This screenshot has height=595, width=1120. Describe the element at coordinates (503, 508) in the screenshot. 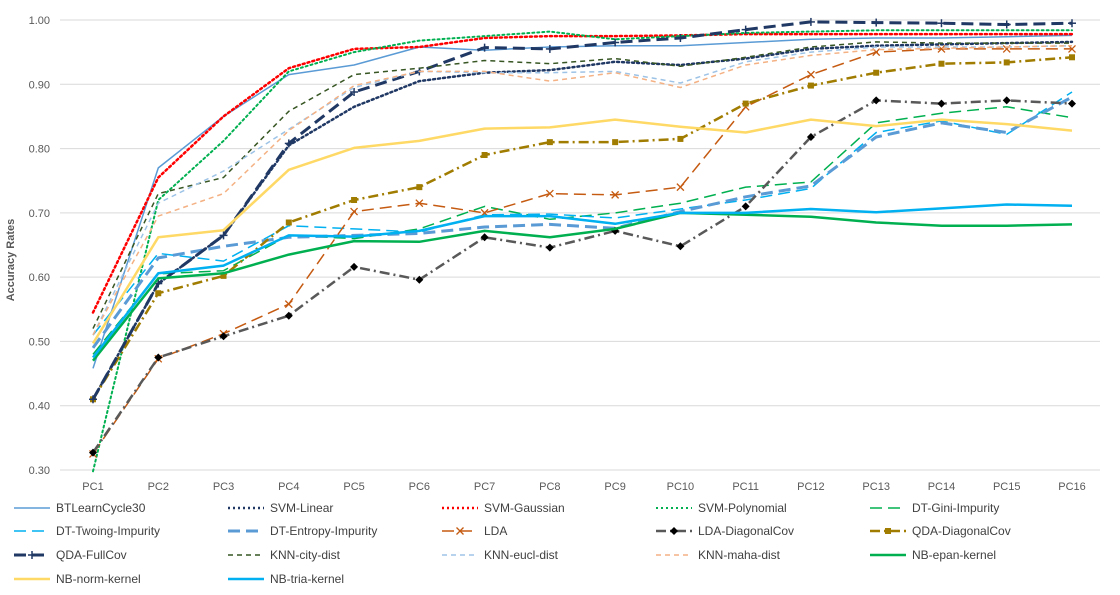

I see `legend-item-svm-gaussian: SVM-Gaussian` at that location.